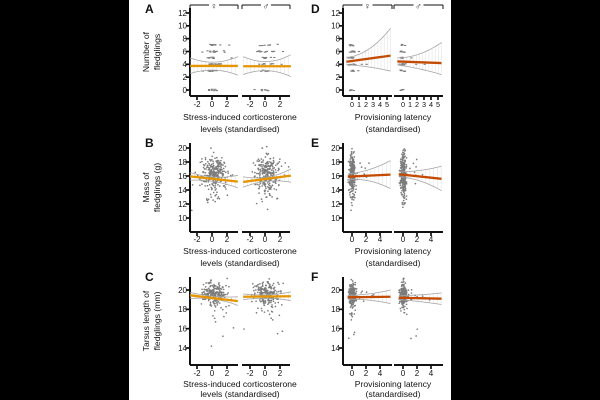 Image resolution: width=600 pixels, height=400 pixels. What do you see at coordinates (182, 148) in the screenshot?
I see `y-tick-label: 20` at bounding box center [182, 148].